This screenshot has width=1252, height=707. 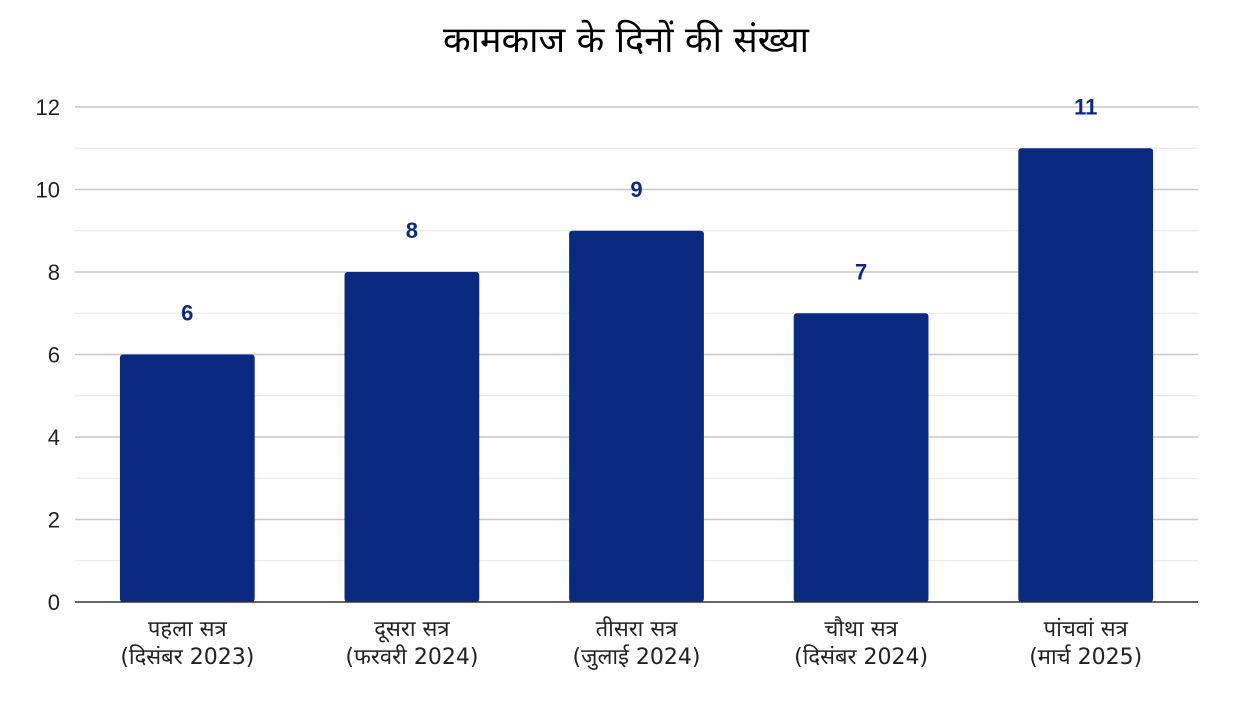 What do you see at coordinates (861, 271) in the screenshot?
I see `data-label: 7` at bounding box center [861, 271].